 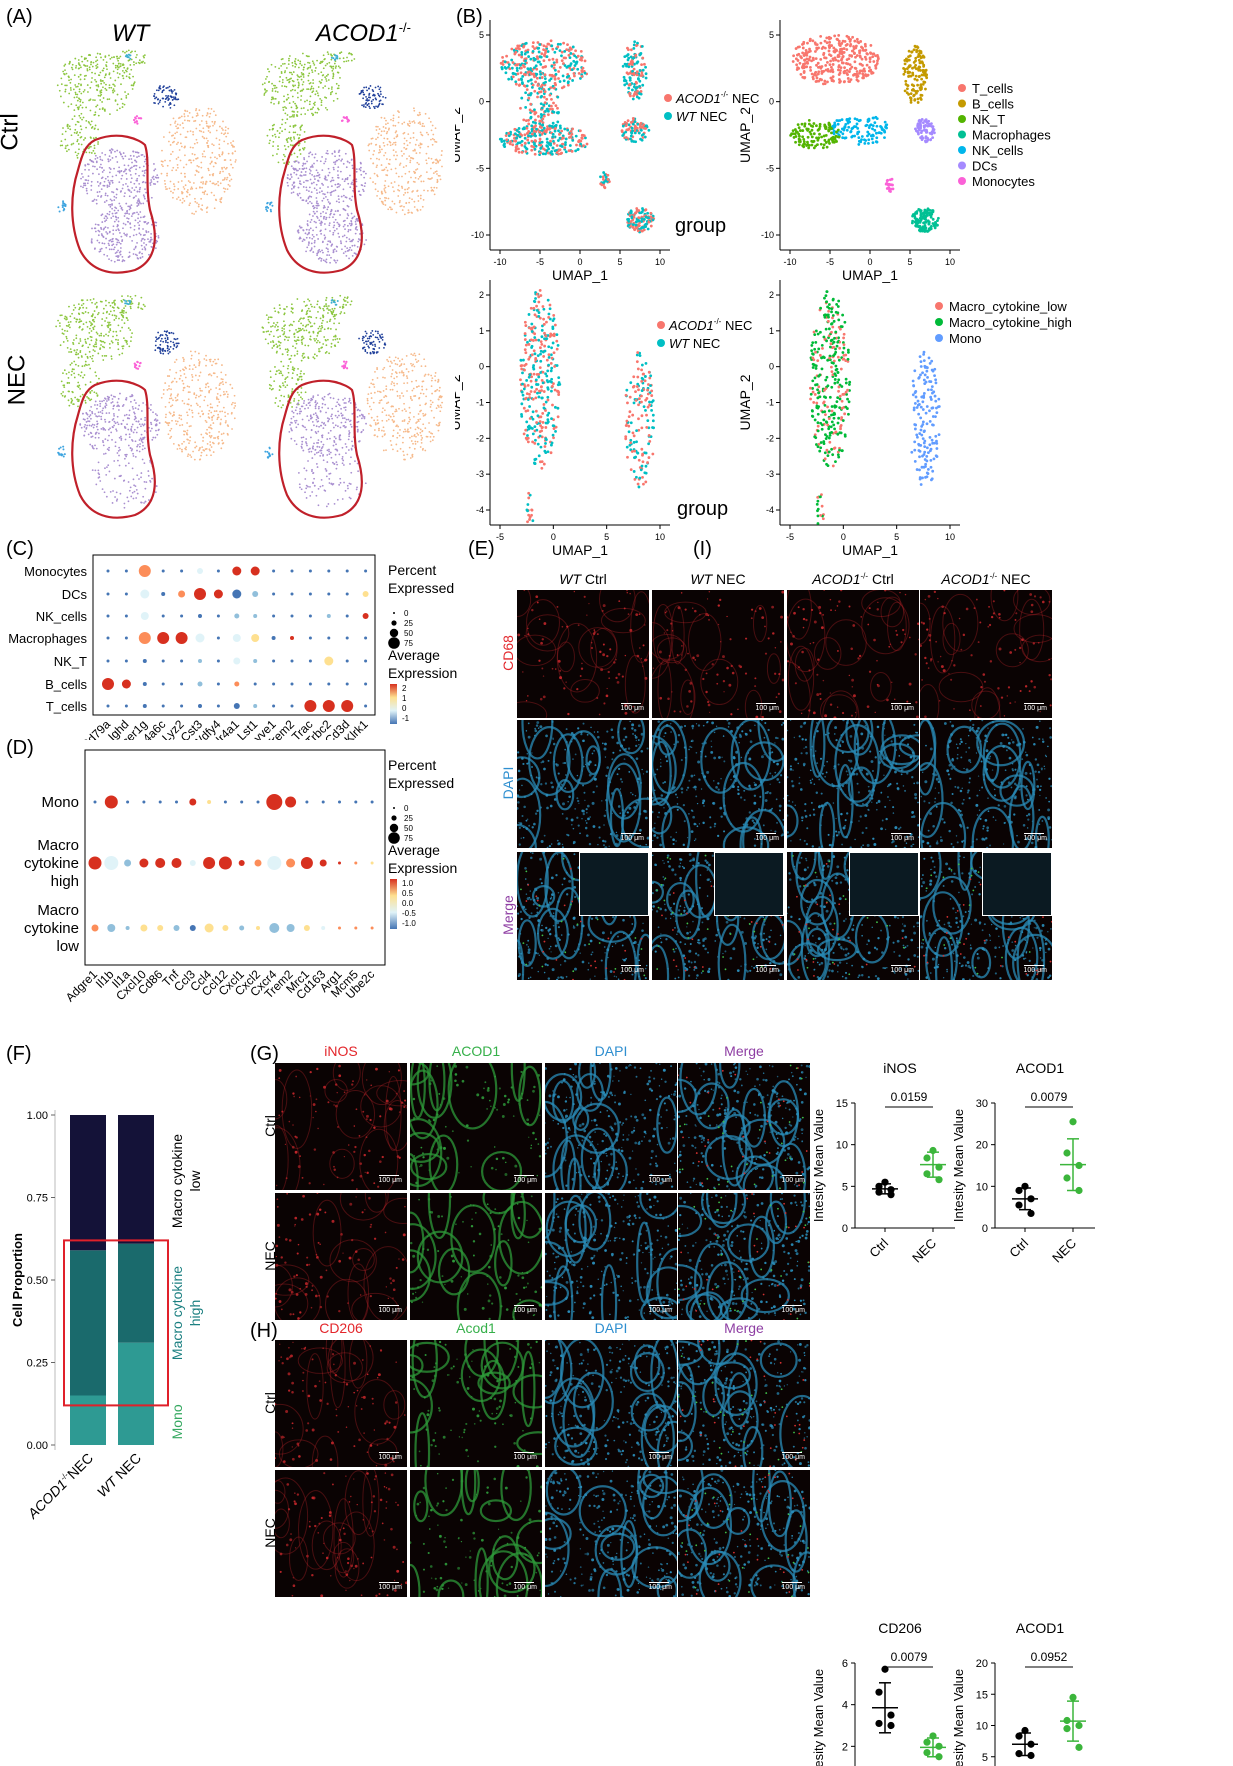 What do you see at coordinates (249, 284) in the screenshot?
I see `tsne-grid` at bounding box center [249, 284].